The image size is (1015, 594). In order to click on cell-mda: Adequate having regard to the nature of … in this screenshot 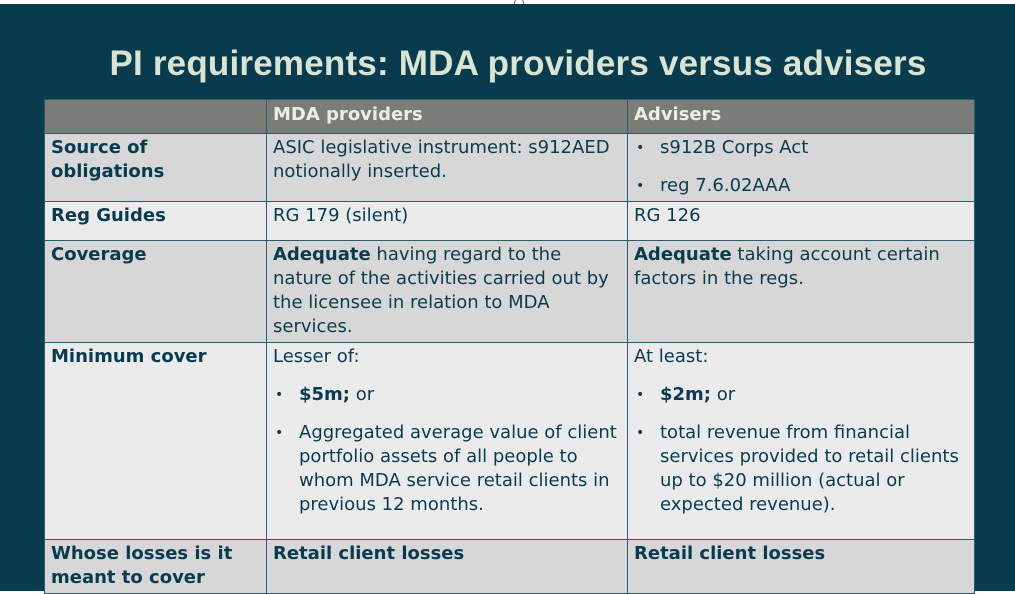, I will do `click(447, 291)`.